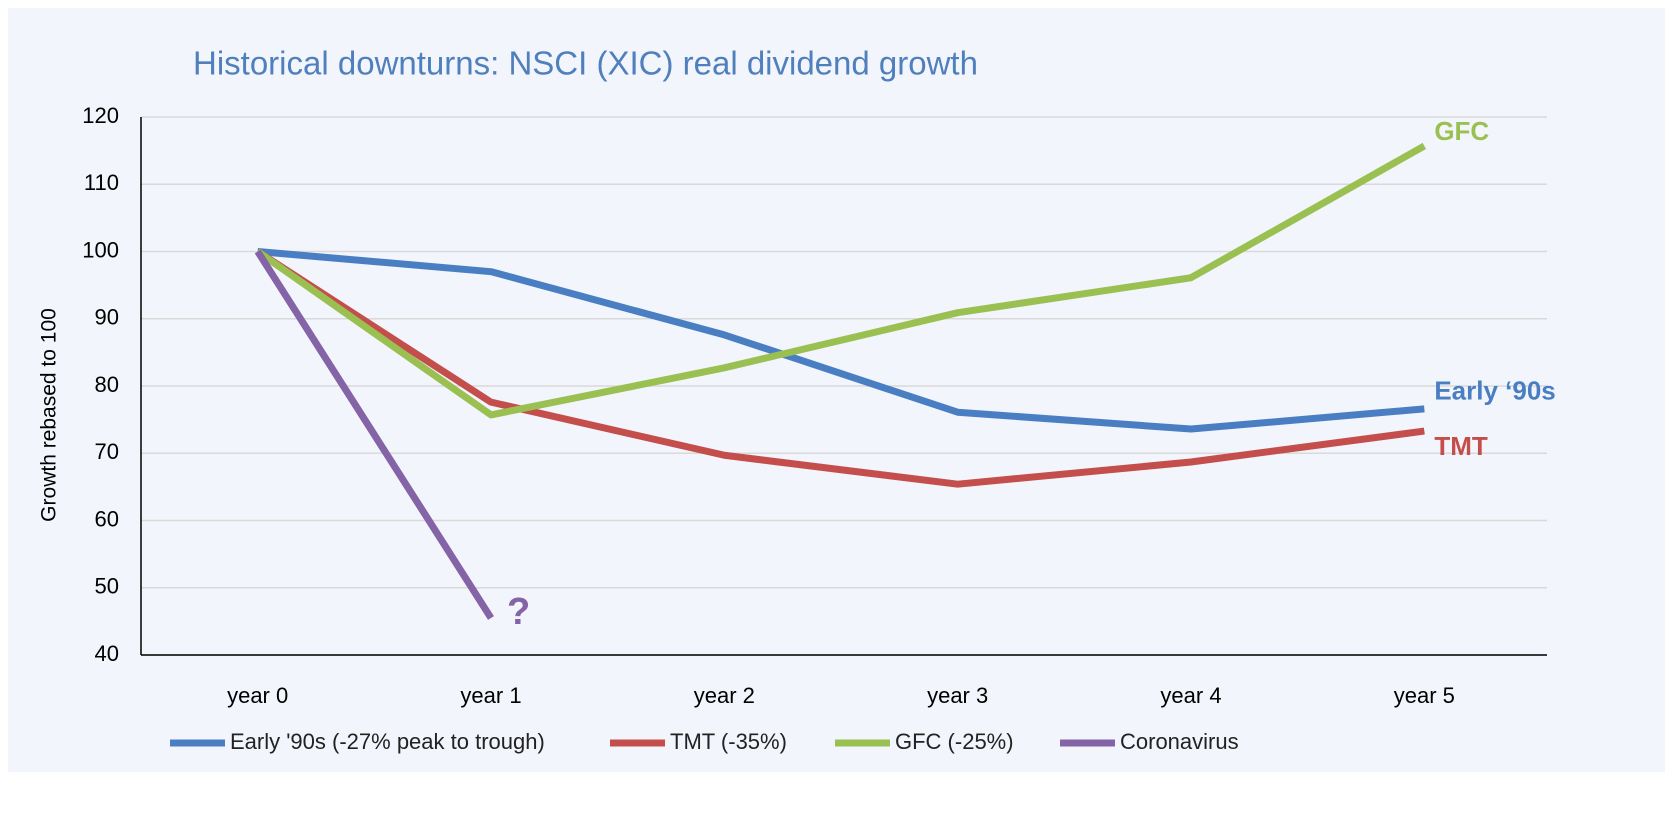  What do you see at coordinates (387, 741) in the screenshot?
I see `legend-label: Early '90s (-27% peak to trough)` at bounding box center [387, 741].